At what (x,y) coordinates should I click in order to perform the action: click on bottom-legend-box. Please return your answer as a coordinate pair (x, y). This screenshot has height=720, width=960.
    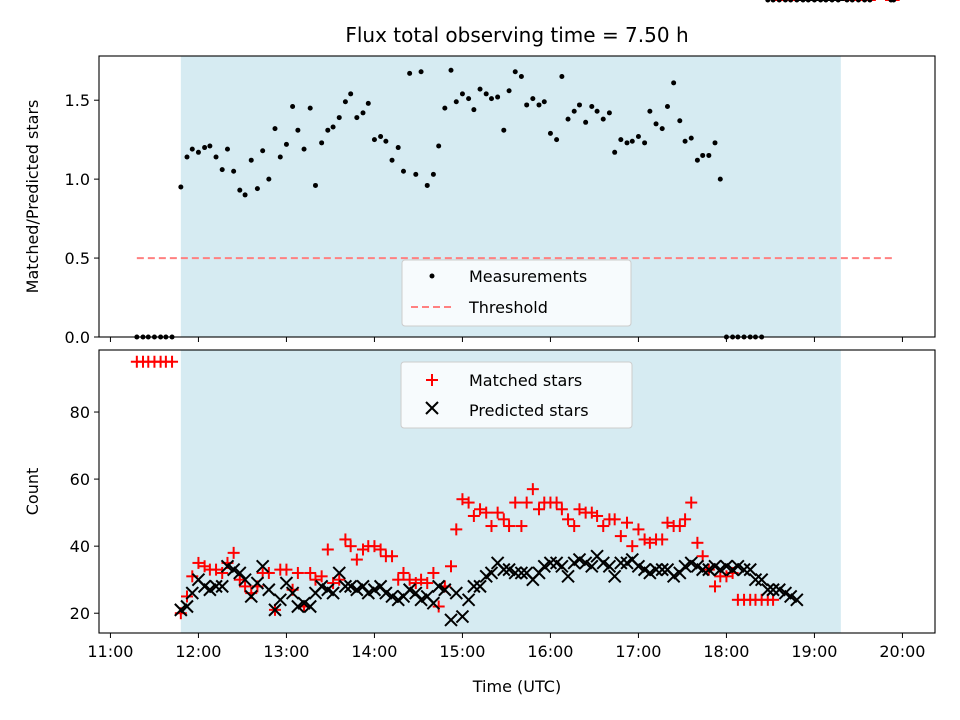
    Looking at the image, I should click on (516, 395).